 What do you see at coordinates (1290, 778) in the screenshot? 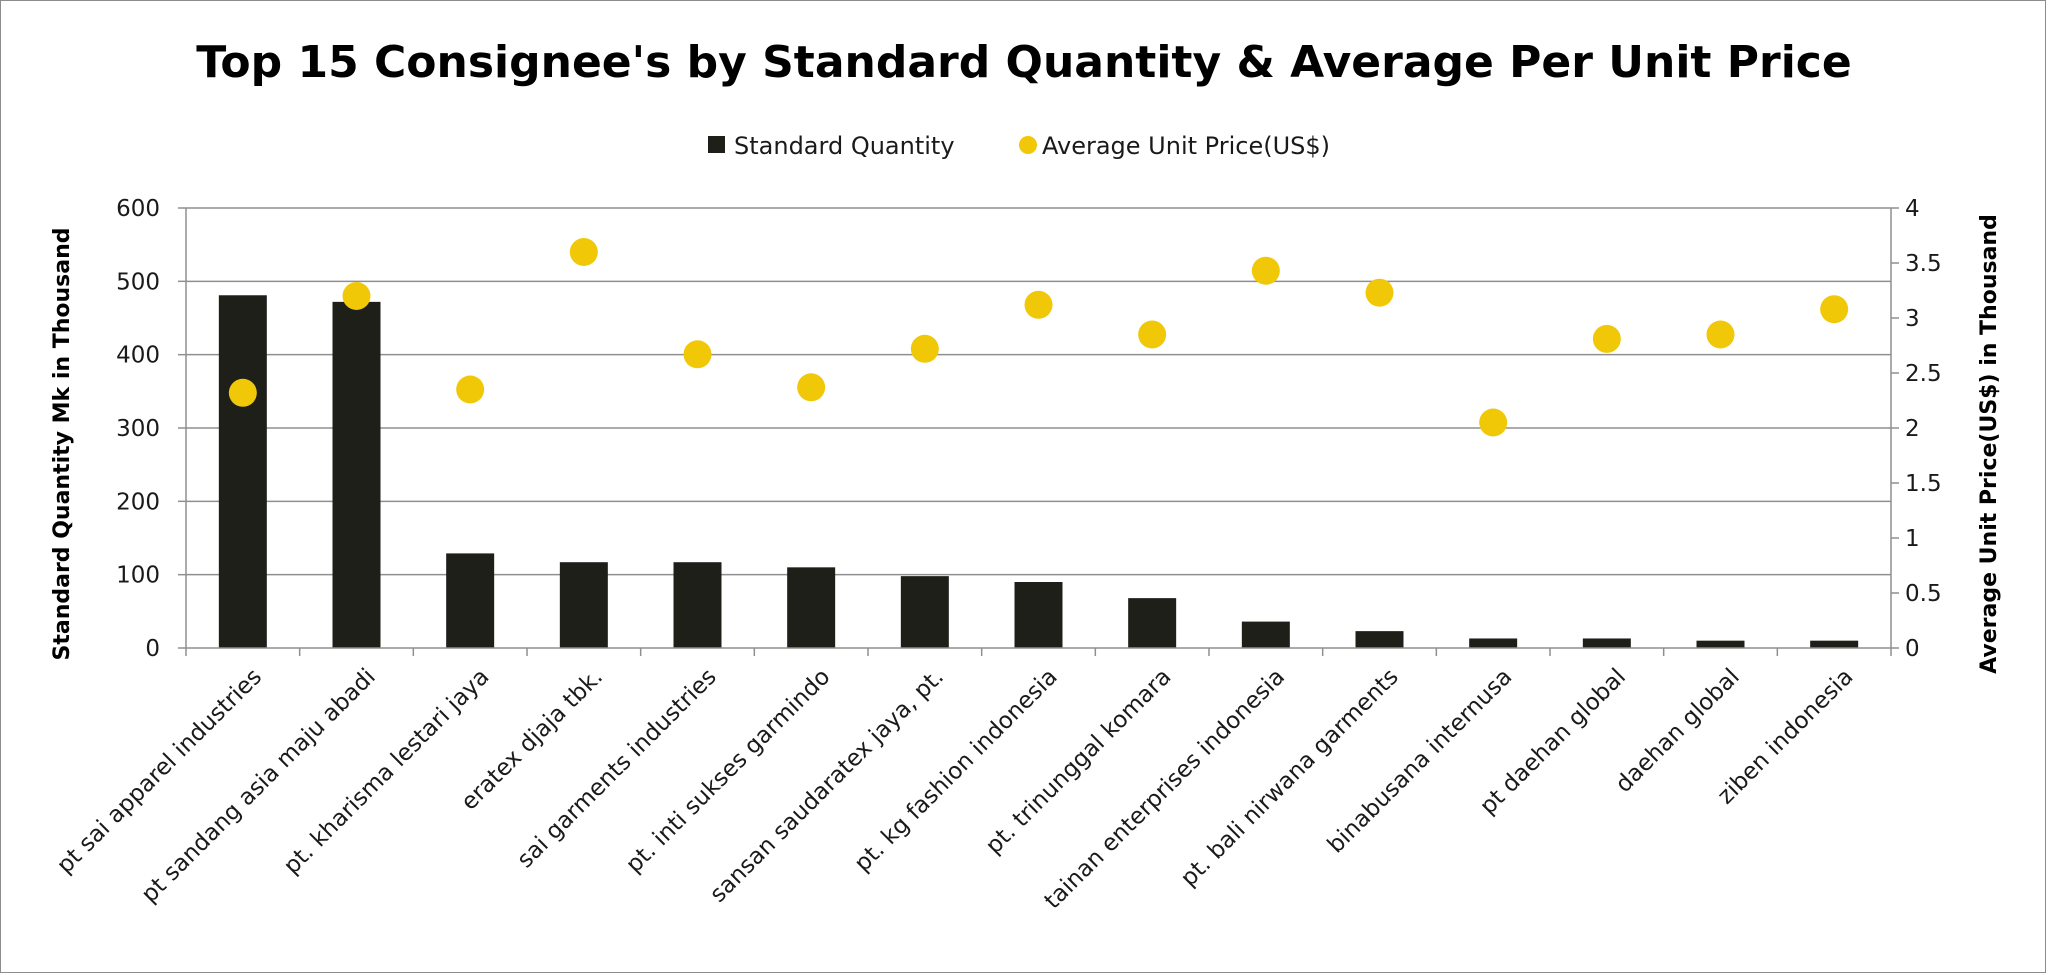
I see `category-label: pt. bali nirwana garments` at bounding box center [1290, 778].